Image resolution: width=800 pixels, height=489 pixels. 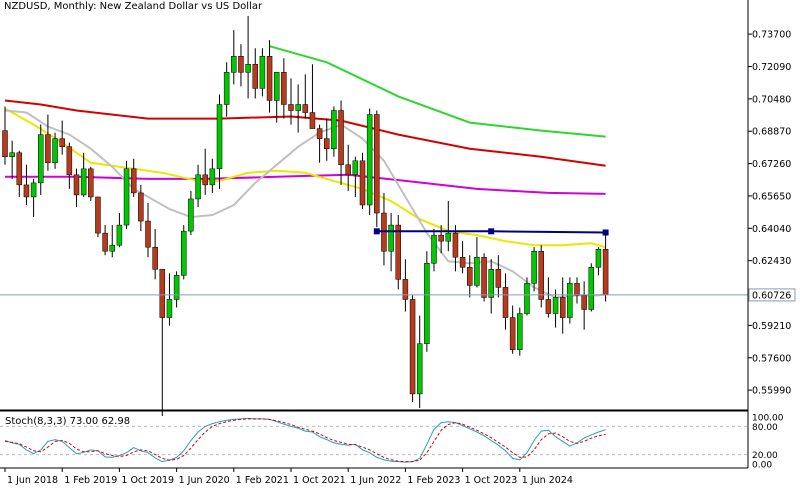 I want to click on price-tick-label: 0.73700, so click(x=771, y=35).